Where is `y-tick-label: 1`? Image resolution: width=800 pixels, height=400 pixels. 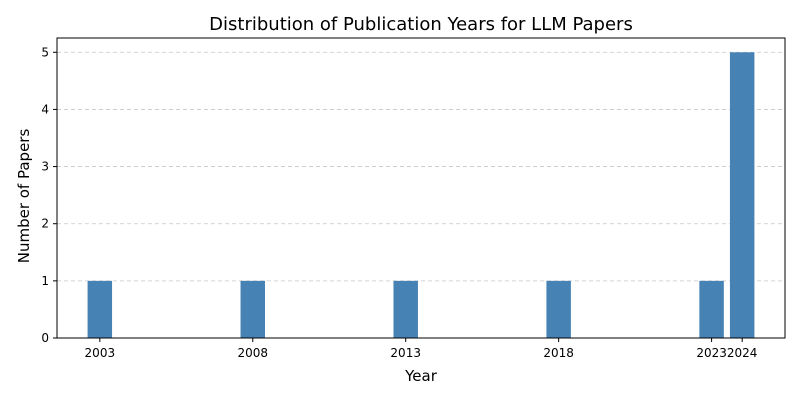
y-tick-label: 1 is located at coordinates (45, 281).